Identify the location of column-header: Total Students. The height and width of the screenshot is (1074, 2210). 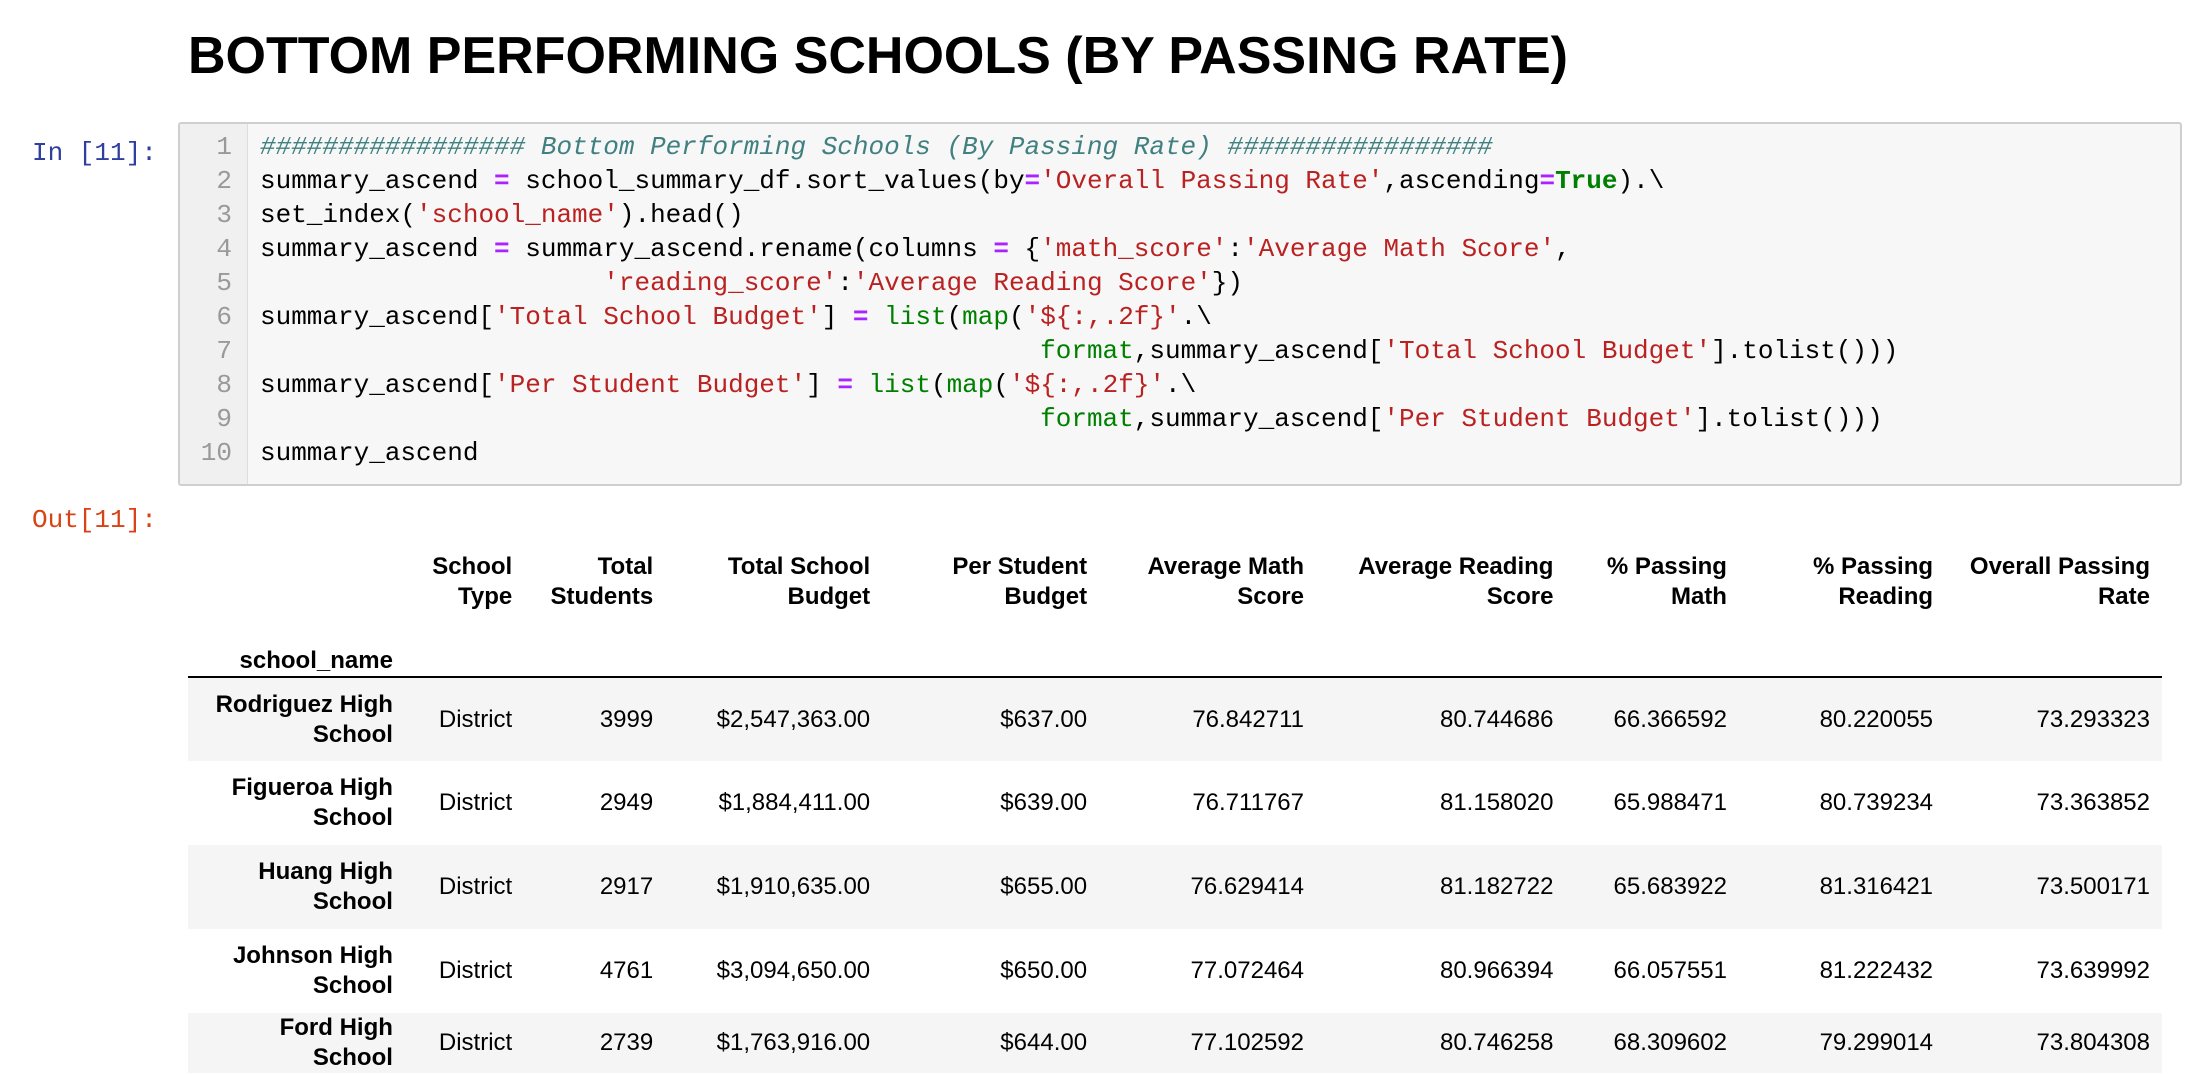
(602, 581).